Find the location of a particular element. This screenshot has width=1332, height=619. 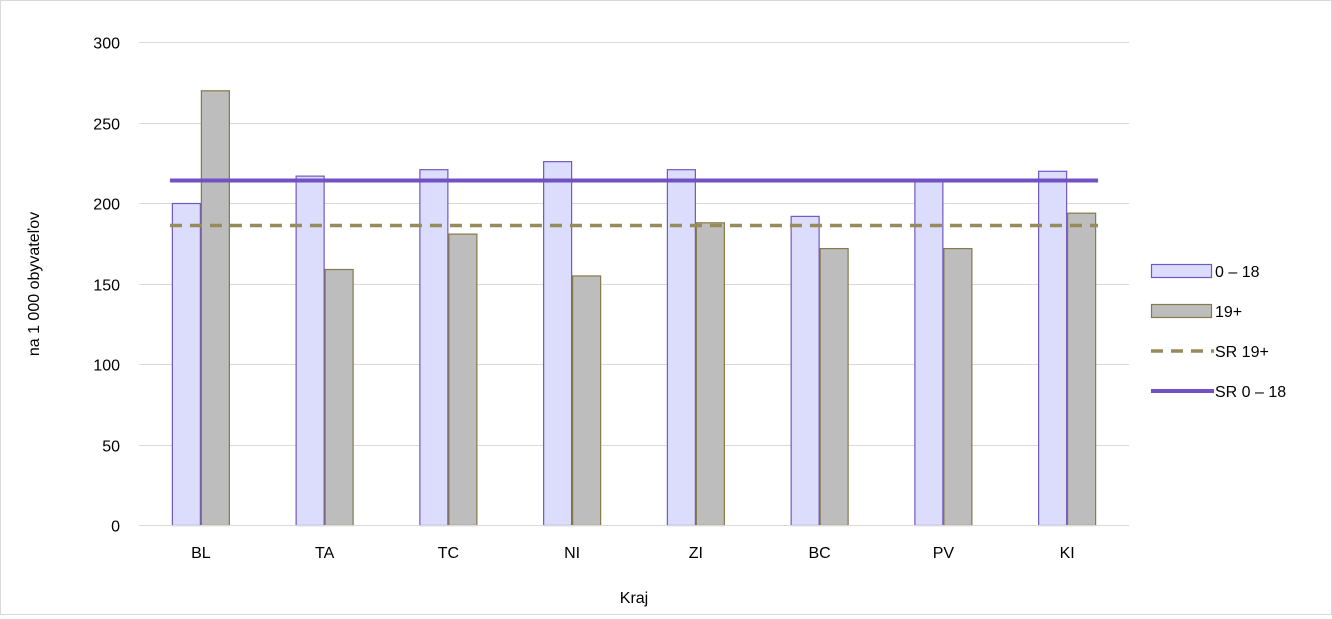

y-tick-label: 250 is located at coordinates (106, 125).